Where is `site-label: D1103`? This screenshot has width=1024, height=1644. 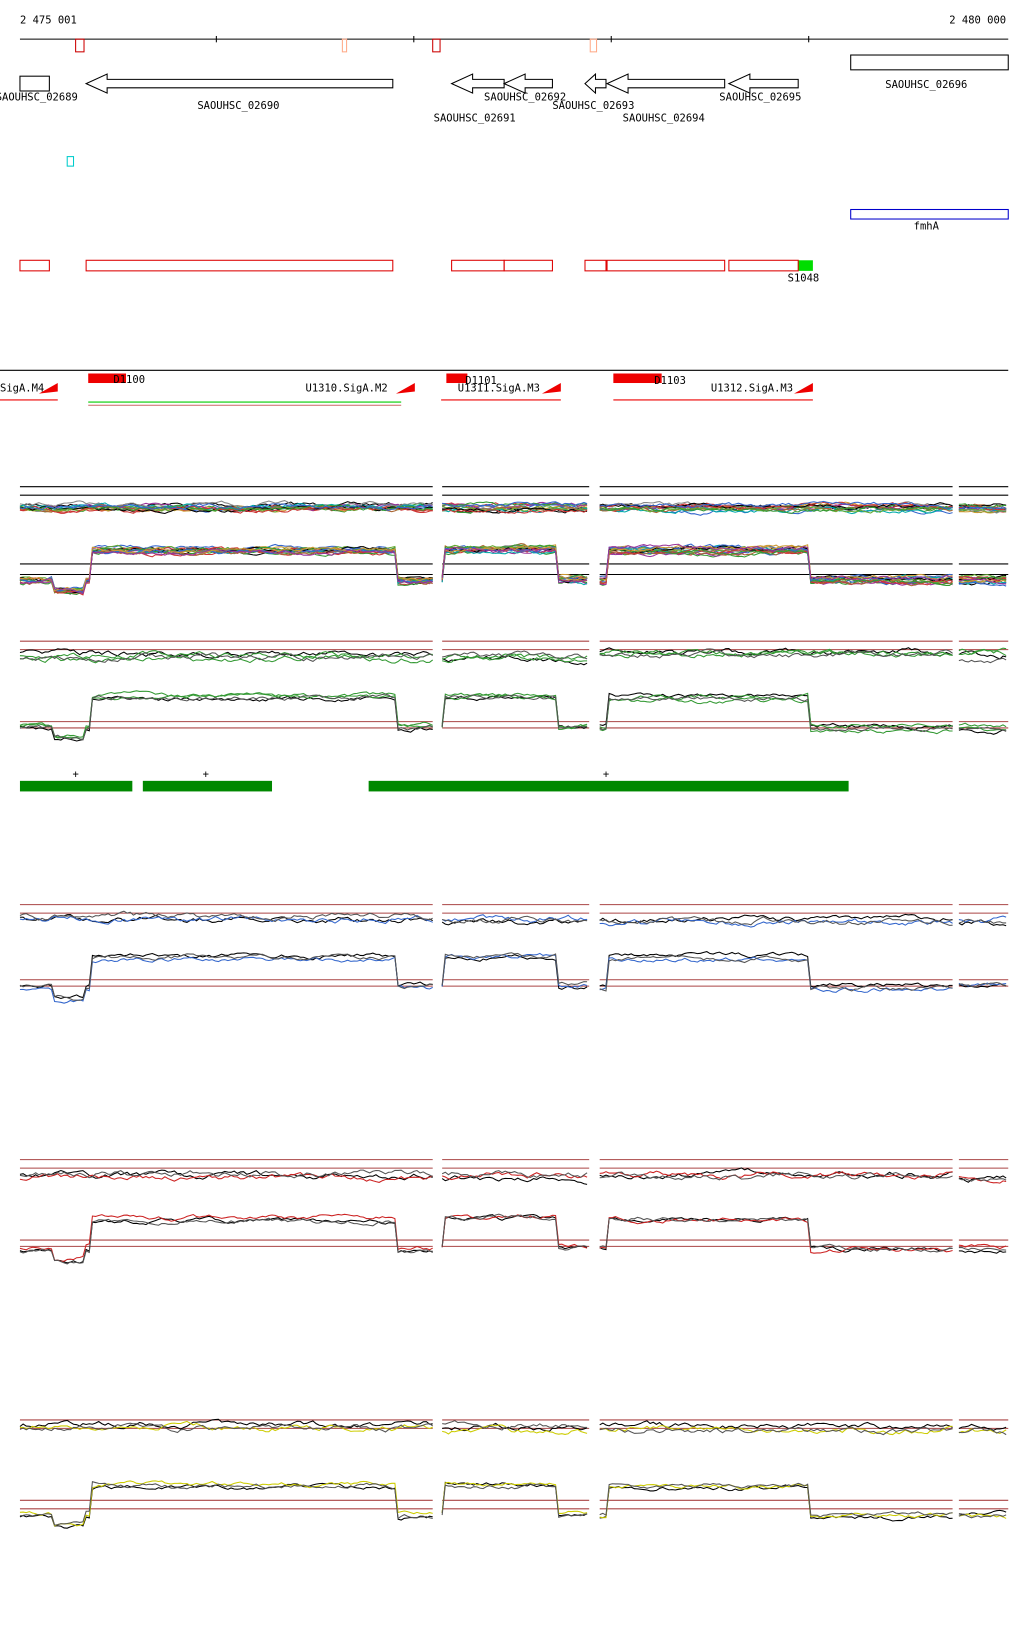 site-label: D1103 is located at coordinates (670, 381).